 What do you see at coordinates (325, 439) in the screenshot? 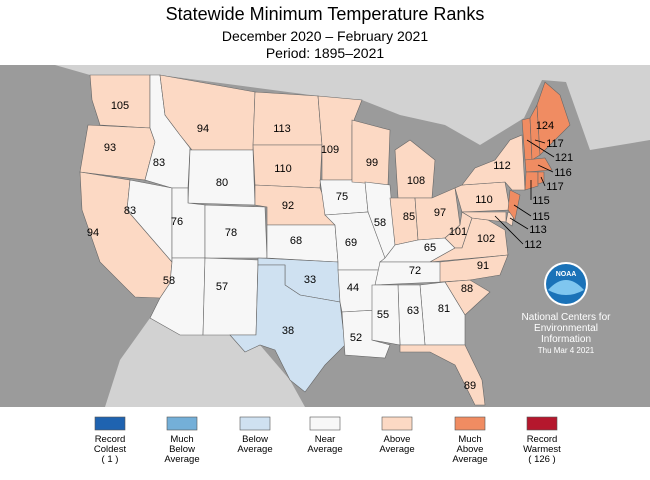
I see `legend-label: Near` at bounding box center [325, 439].